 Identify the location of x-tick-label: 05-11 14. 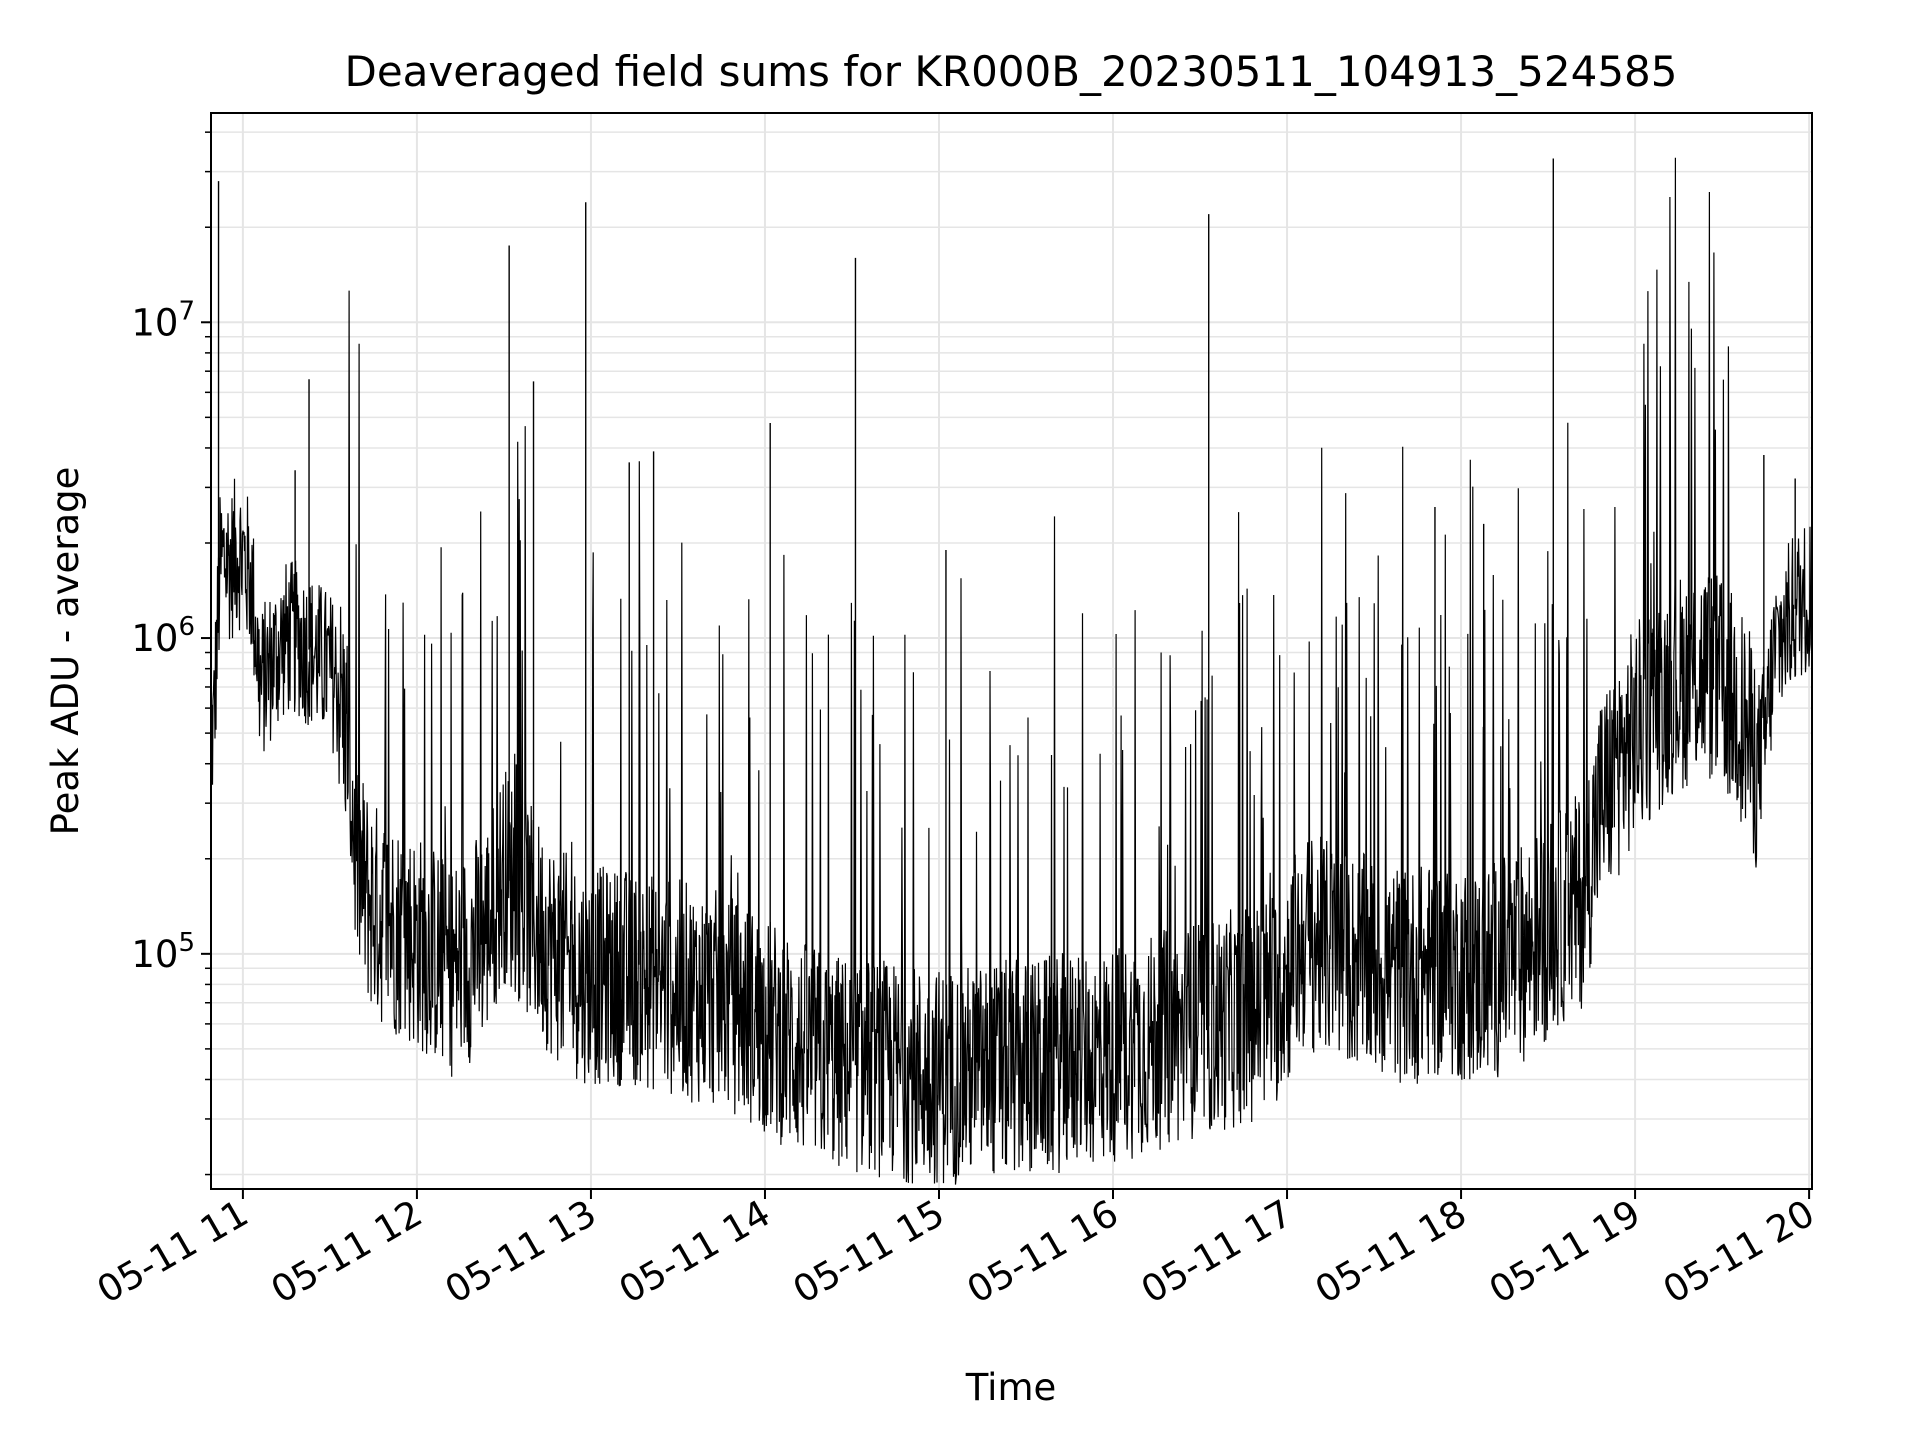
(695, 1252).